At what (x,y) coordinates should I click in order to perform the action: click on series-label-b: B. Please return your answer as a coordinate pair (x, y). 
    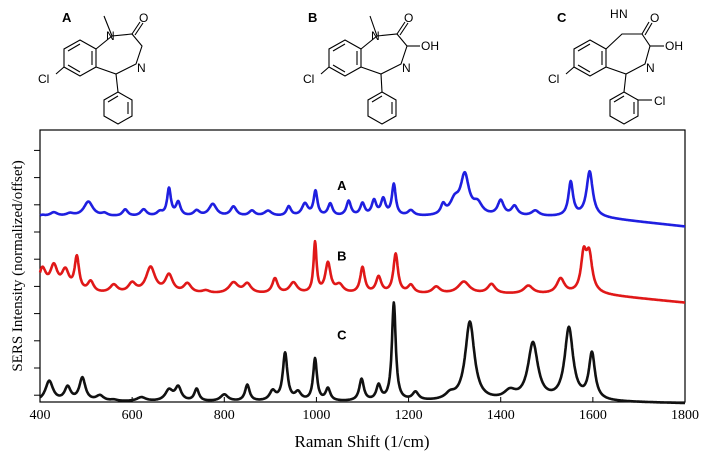
    Looking at the image, I should click on (341, 256).